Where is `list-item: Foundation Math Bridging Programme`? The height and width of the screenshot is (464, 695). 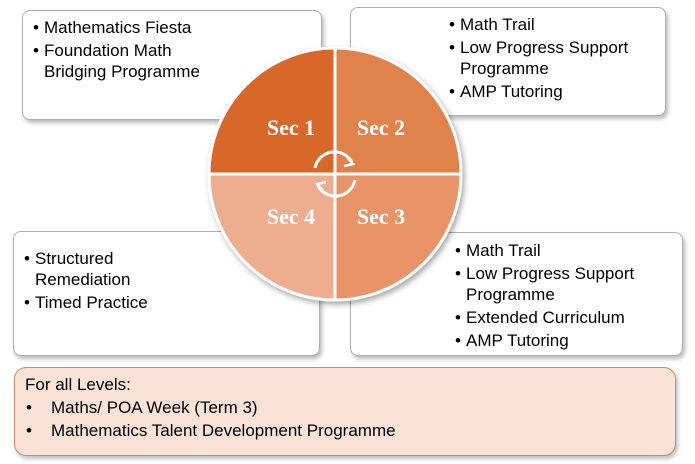 list-item: Foundation Math Bridging Programme is located at coordinates (128, 61).